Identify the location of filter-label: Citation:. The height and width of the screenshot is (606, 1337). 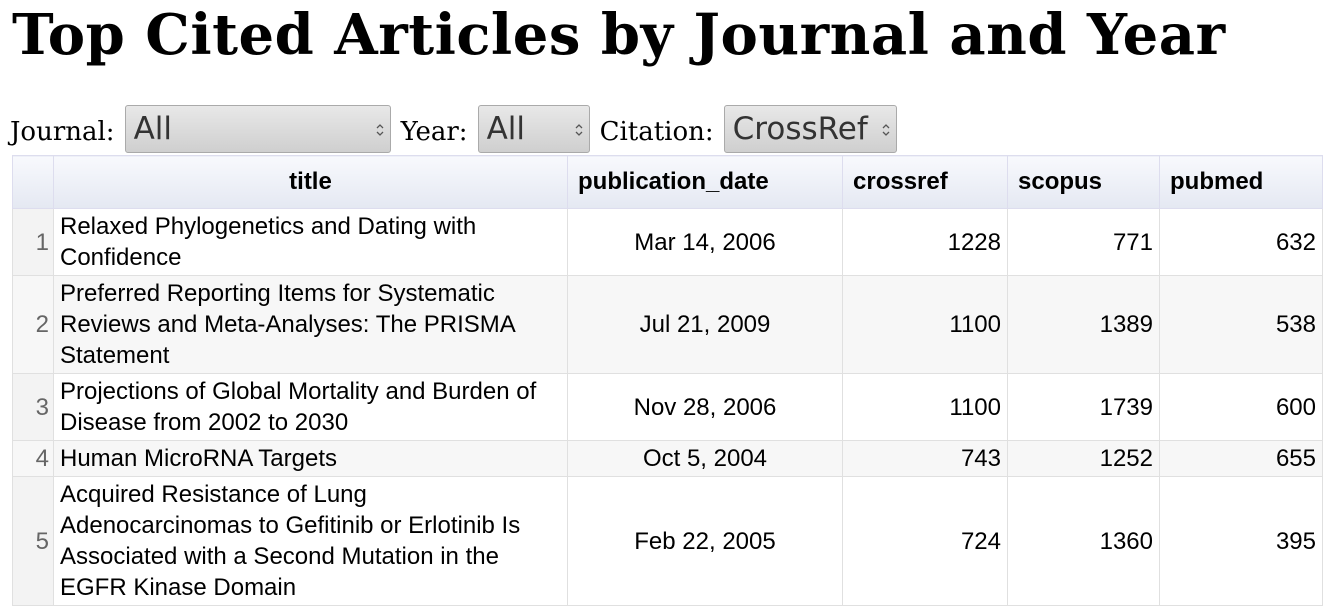
(656, 132).